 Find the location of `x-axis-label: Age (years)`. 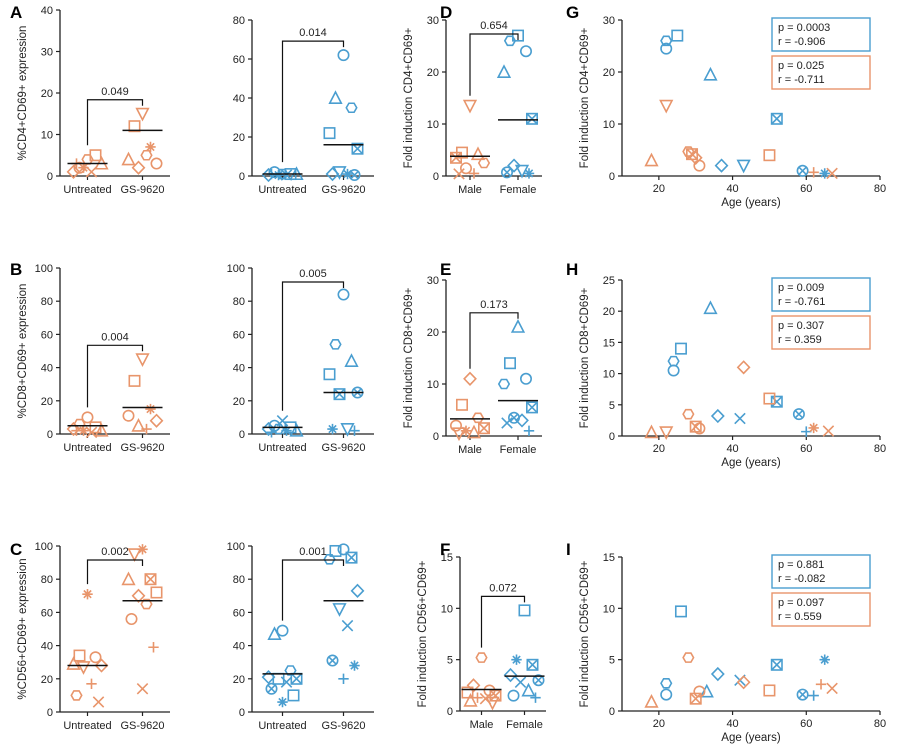

x-axis-label: Age (years) is located at coordinates (751, 463).